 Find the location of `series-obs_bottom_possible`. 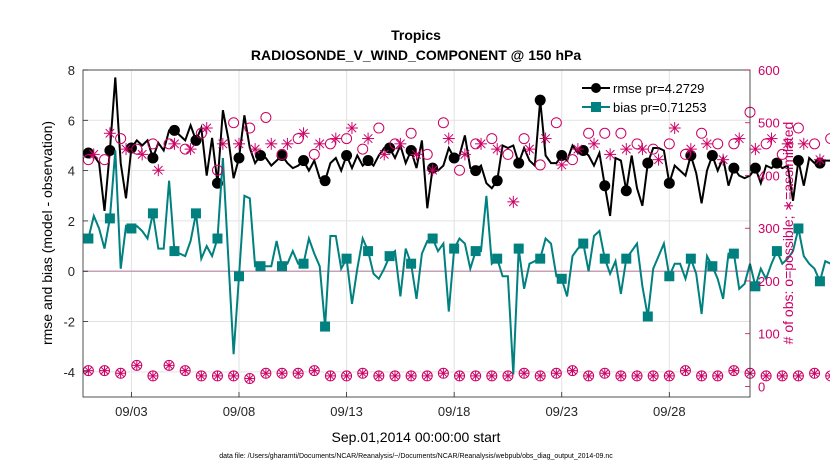

series-obs_bottom_possible is located at coordinates (456, 372).